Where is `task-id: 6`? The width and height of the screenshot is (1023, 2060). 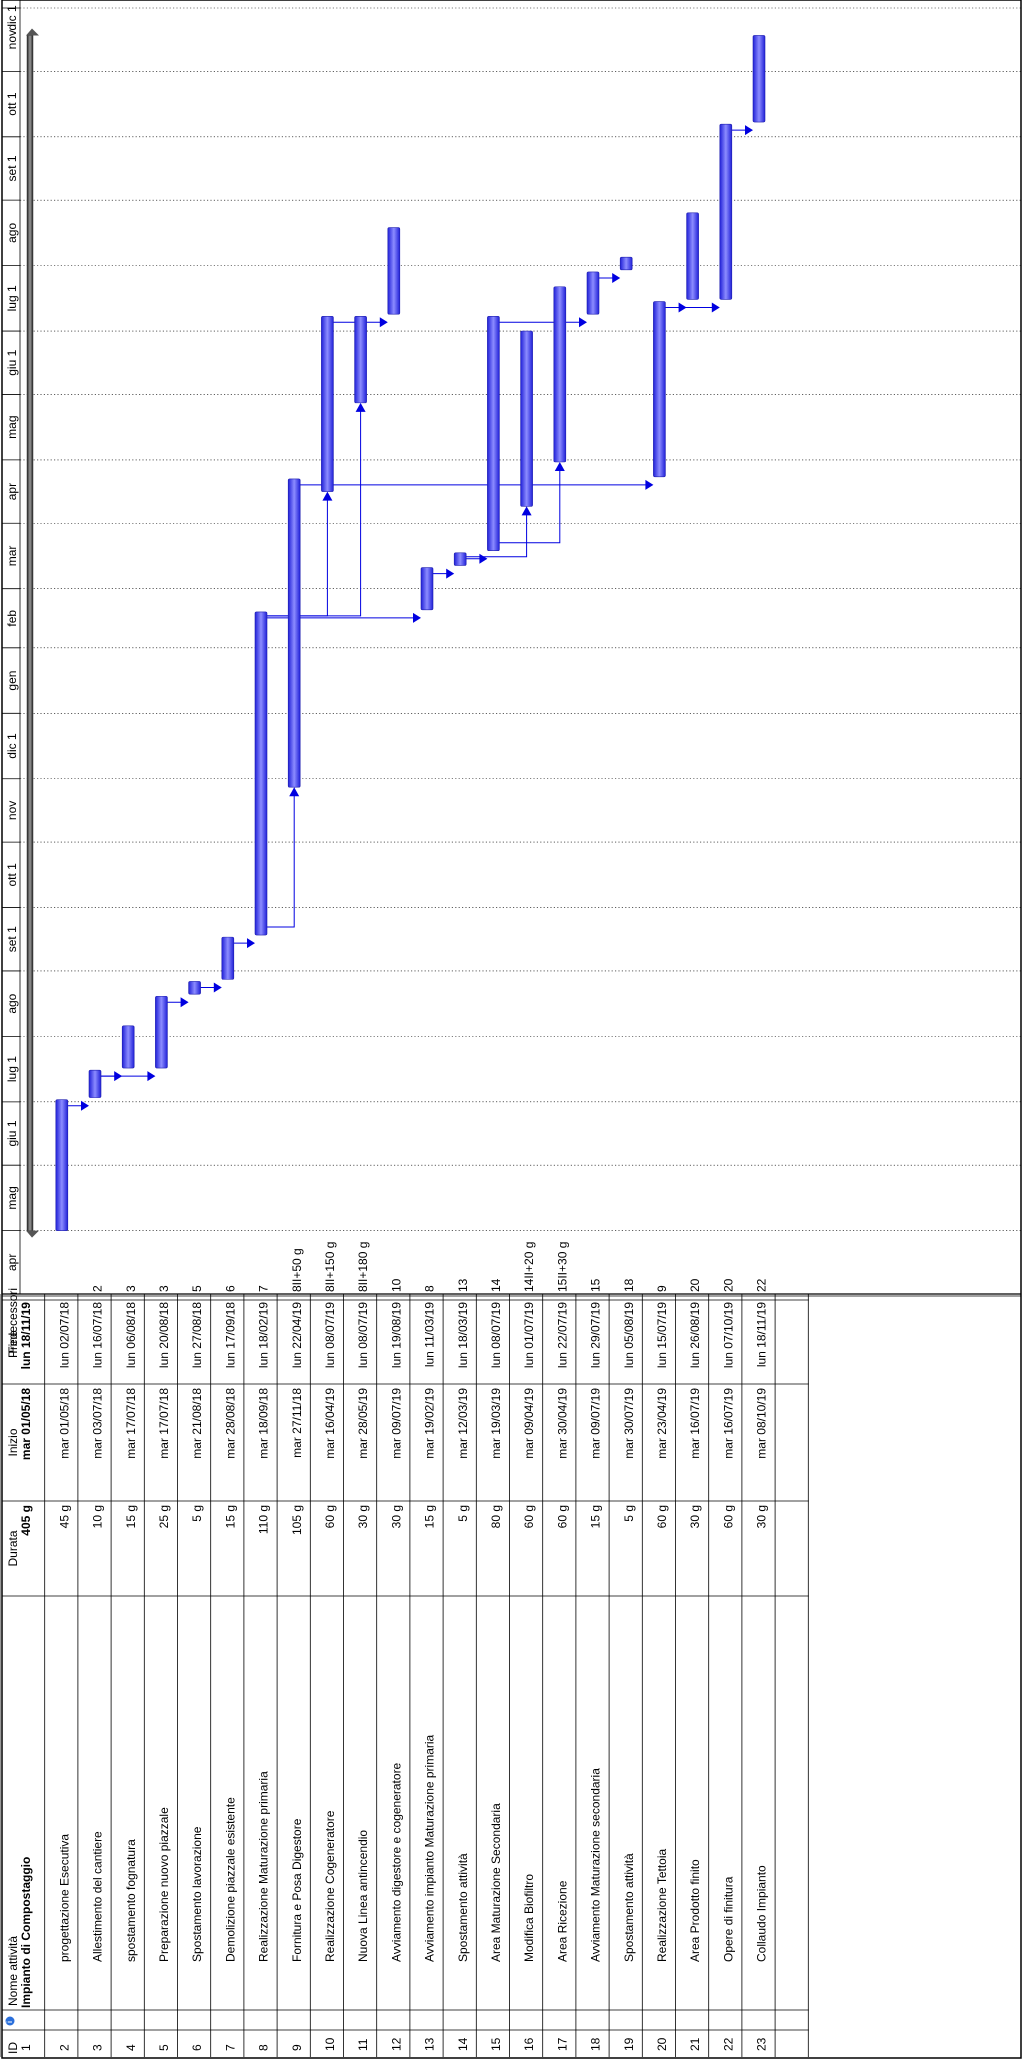
task-id: 6 is located at coordinates (197, 2047).